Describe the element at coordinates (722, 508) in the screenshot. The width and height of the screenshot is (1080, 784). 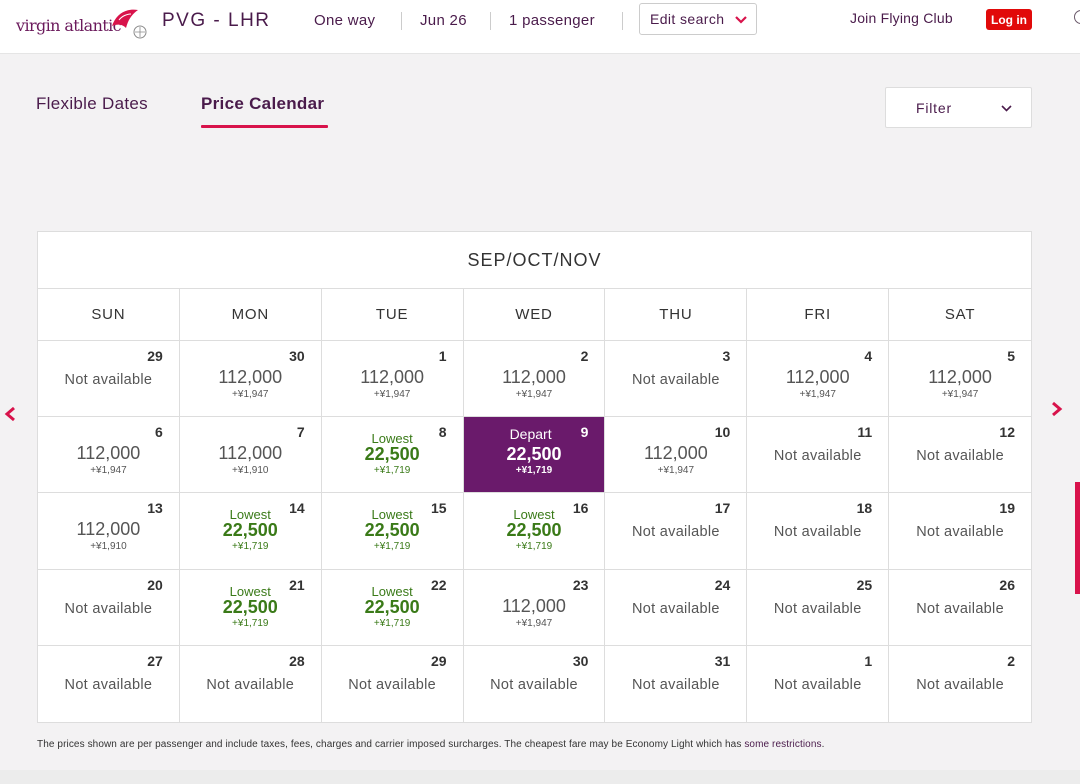
I see `day-number: 17` at that location.